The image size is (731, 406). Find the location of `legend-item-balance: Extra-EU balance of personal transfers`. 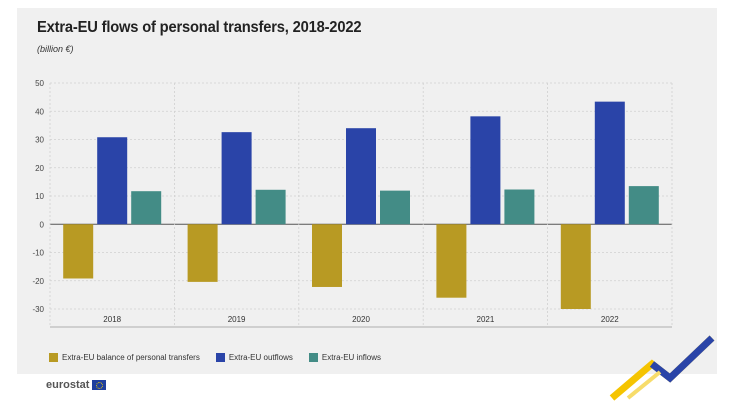

legend-item-balance: Extra-EU balance of personal transfers is located at coordinates (124, 357).